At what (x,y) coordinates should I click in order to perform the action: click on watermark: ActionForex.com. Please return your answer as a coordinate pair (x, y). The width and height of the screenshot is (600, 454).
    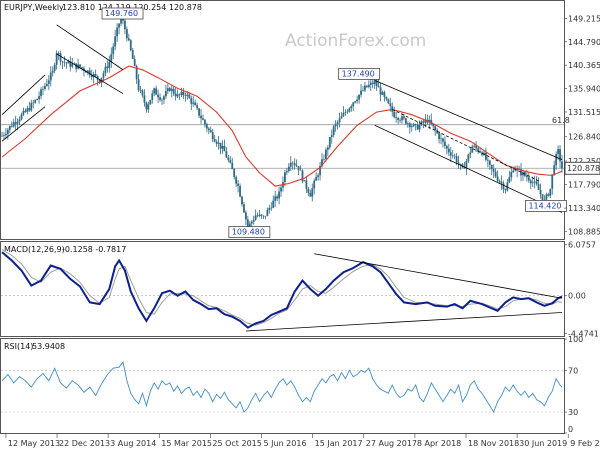
    Looking at the image, I should click on (355, 41).